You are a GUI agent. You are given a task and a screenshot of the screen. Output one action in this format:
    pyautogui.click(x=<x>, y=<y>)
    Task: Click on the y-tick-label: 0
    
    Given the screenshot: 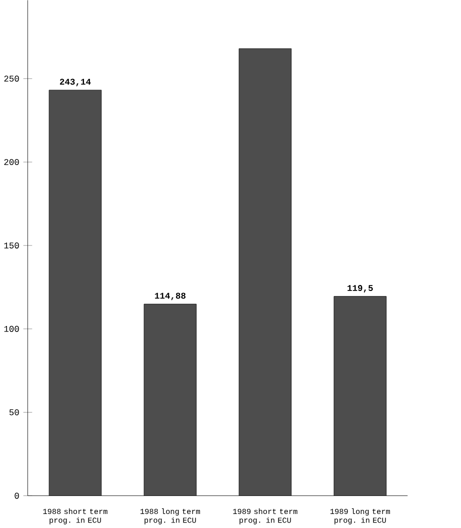 What is the action you would take?
    pyautogui.click(x=17, y=495)
    